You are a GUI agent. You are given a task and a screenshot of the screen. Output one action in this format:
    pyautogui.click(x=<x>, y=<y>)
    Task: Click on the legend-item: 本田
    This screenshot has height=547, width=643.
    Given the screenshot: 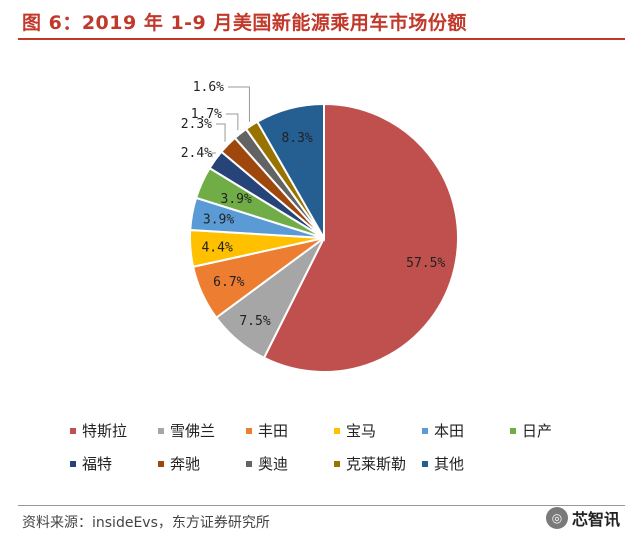 What is the action you would take?
    pyautogui.click(x=443, y=430)
    